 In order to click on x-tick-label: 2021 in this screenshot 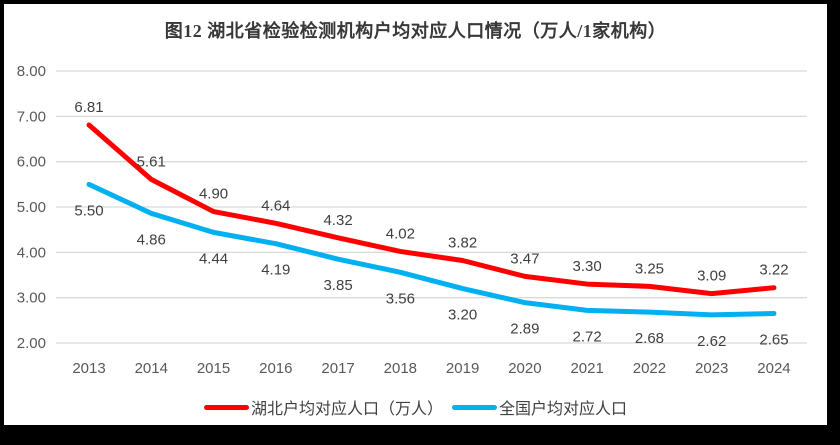, I will do `click(586, 368)`.